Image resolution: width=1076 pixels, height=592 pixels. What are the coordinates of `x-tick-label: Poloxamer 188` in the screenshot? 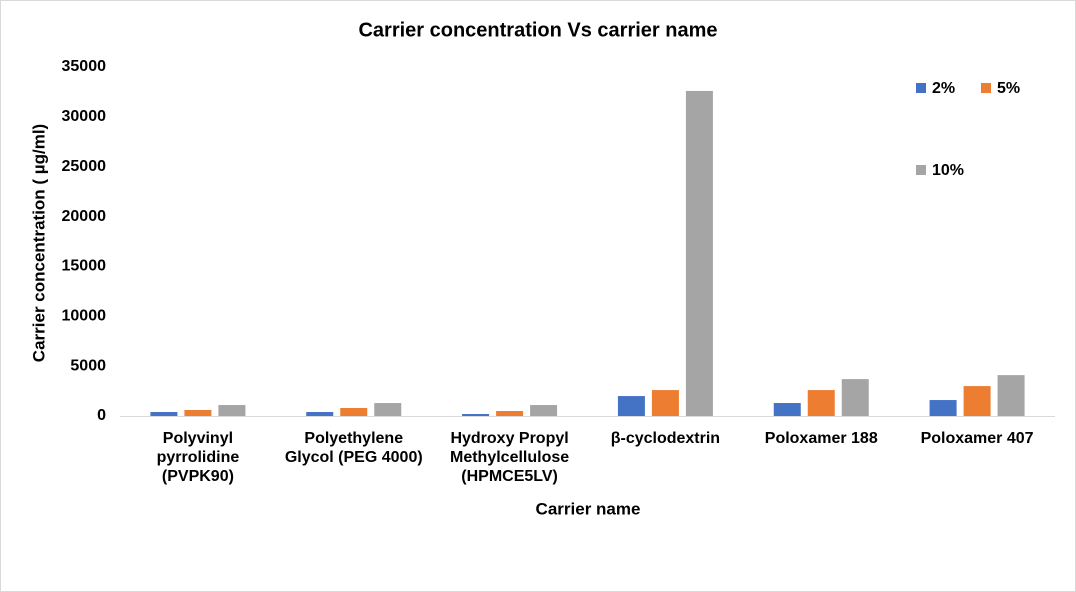 It's located at (821, 438).